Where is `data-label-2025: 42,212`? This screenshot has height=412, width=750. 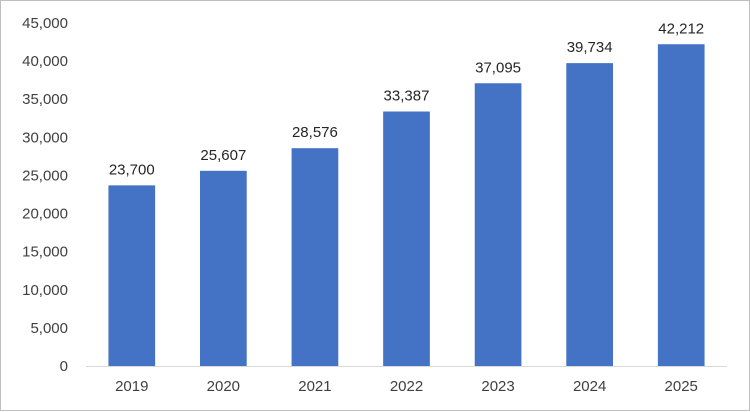
data-label-2025: 42,212 is located at coordinates (681, 28).